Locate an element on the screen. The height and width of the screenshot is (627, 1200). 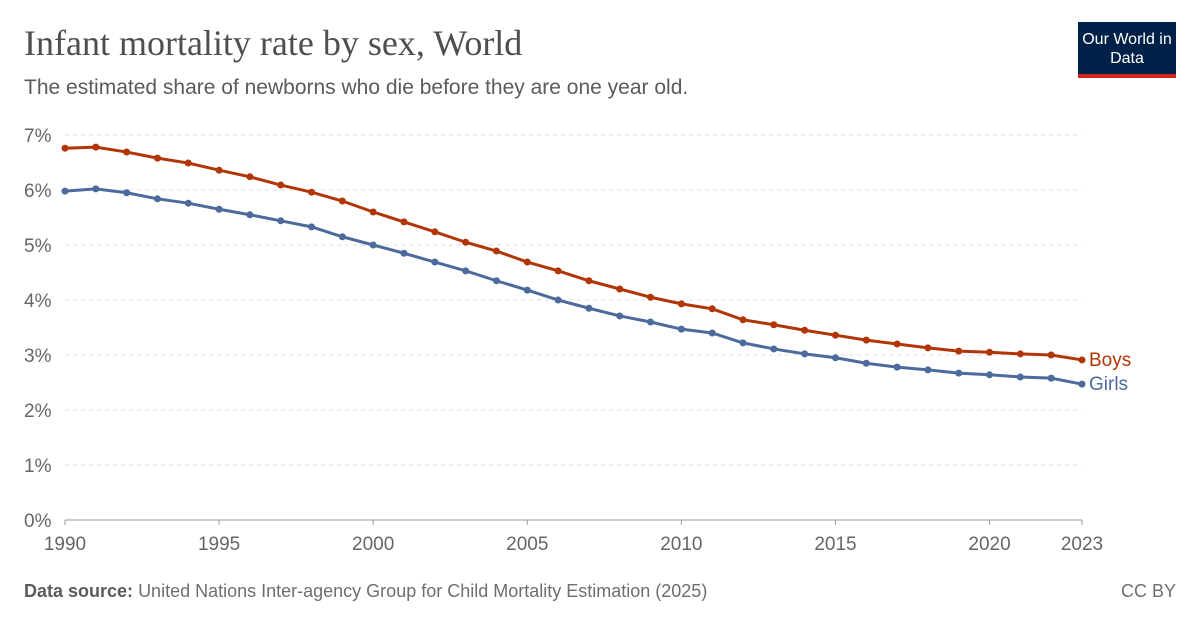
x-tick-label: 2010 is located at coordinates (681, 544).